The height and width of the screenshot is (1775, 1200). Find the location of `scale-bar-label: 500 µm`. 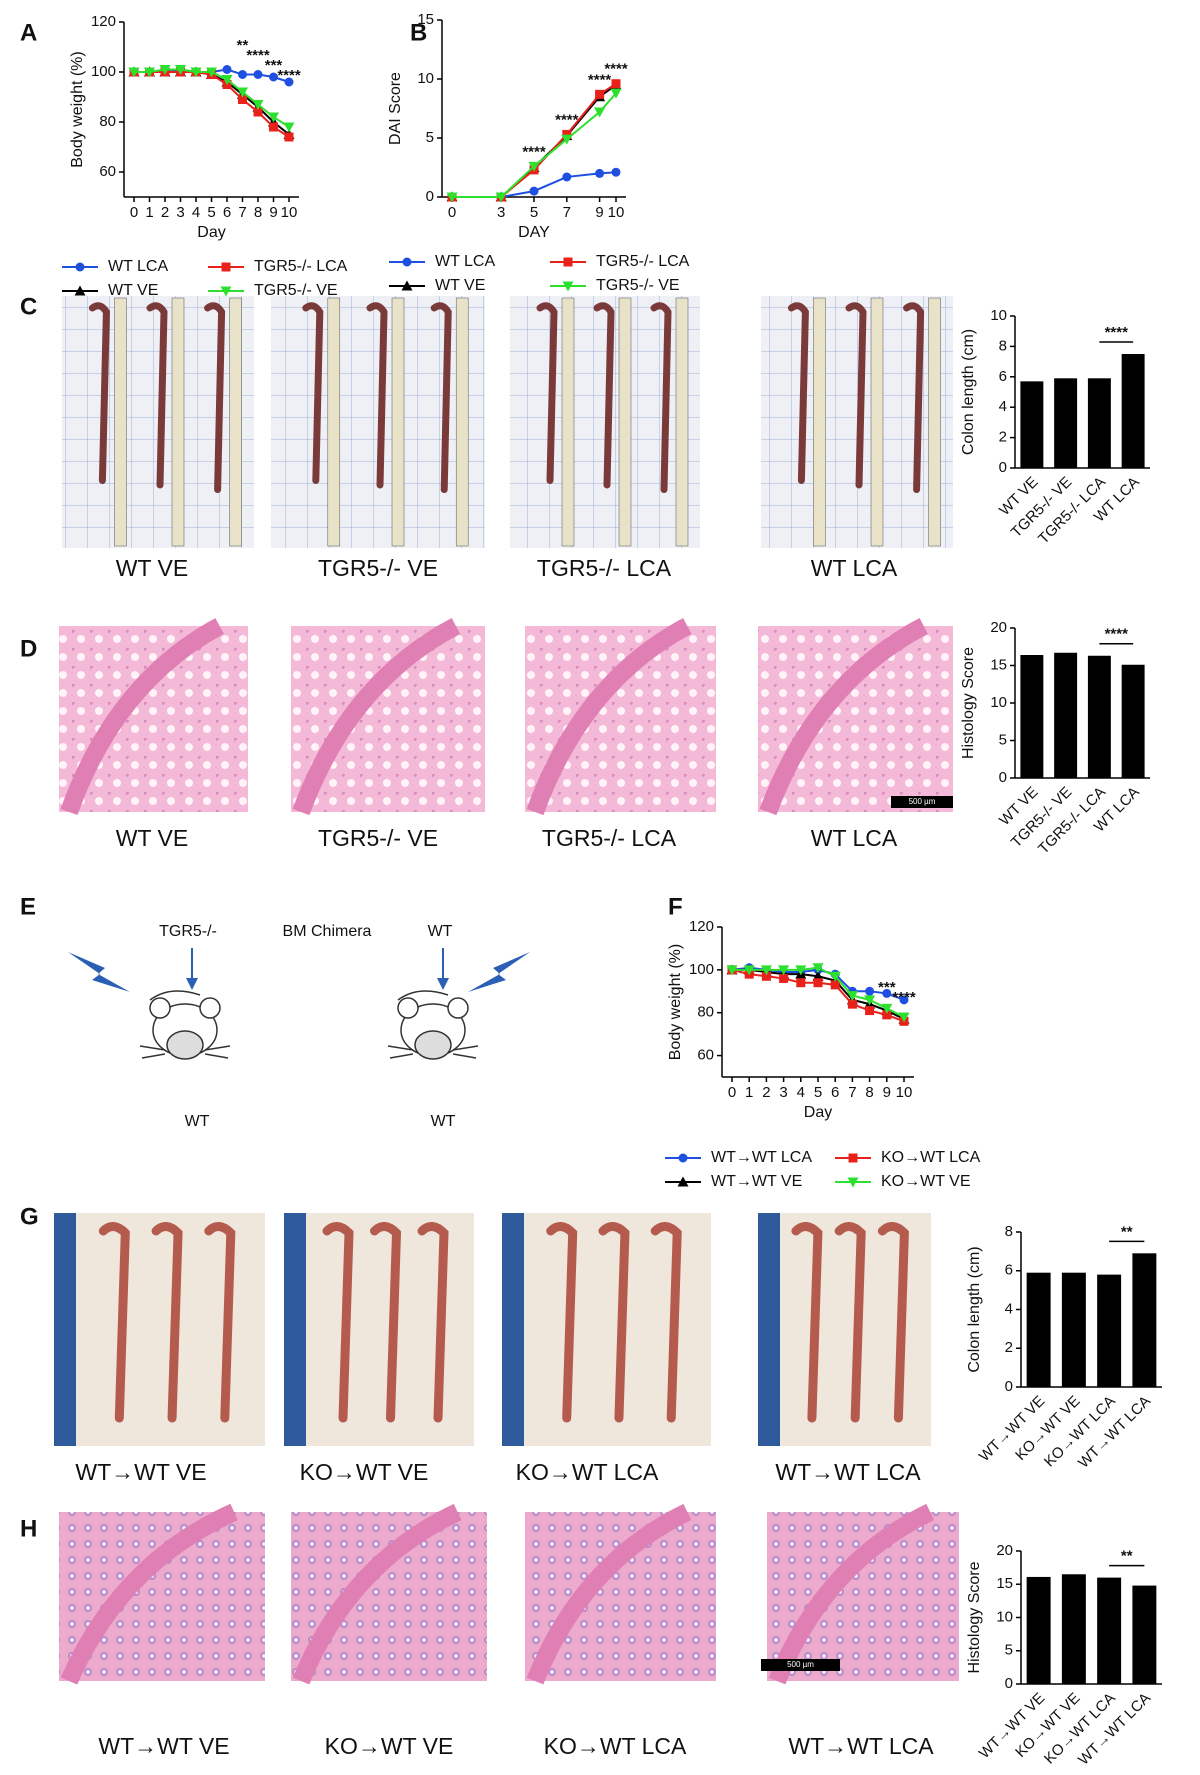

scale-bar-label: 500 µm is located at coordinates (922, 801).